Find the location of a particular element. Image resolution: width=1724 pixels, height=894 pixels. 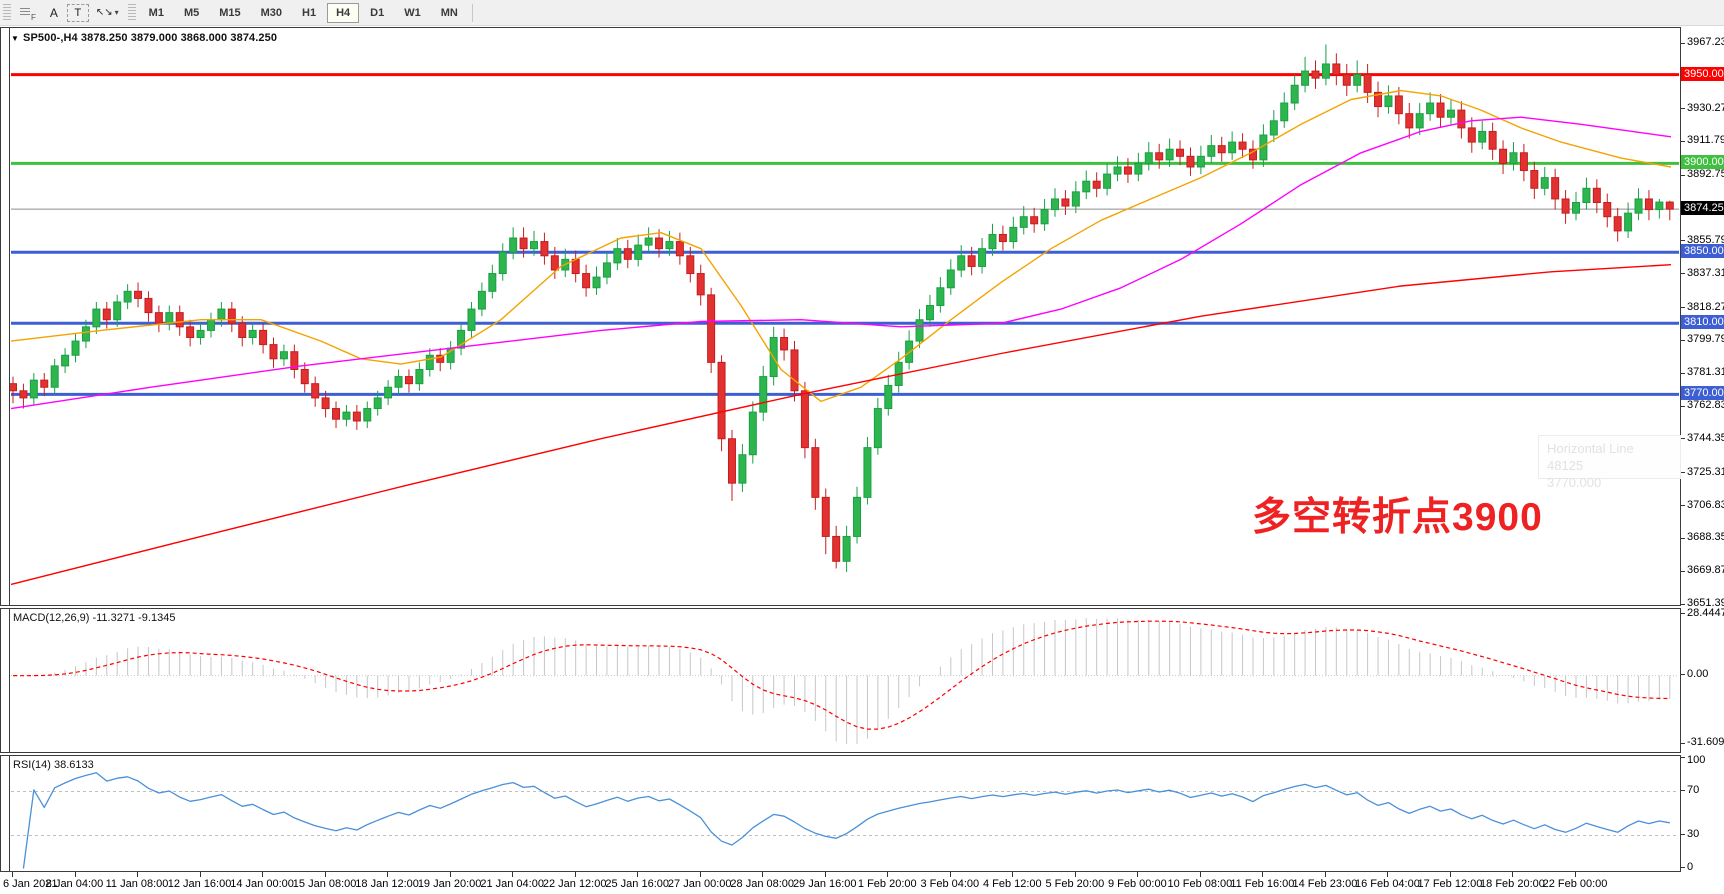

time-tick-label: 3 Feb 04:00 is located at coordinates (950, 884).